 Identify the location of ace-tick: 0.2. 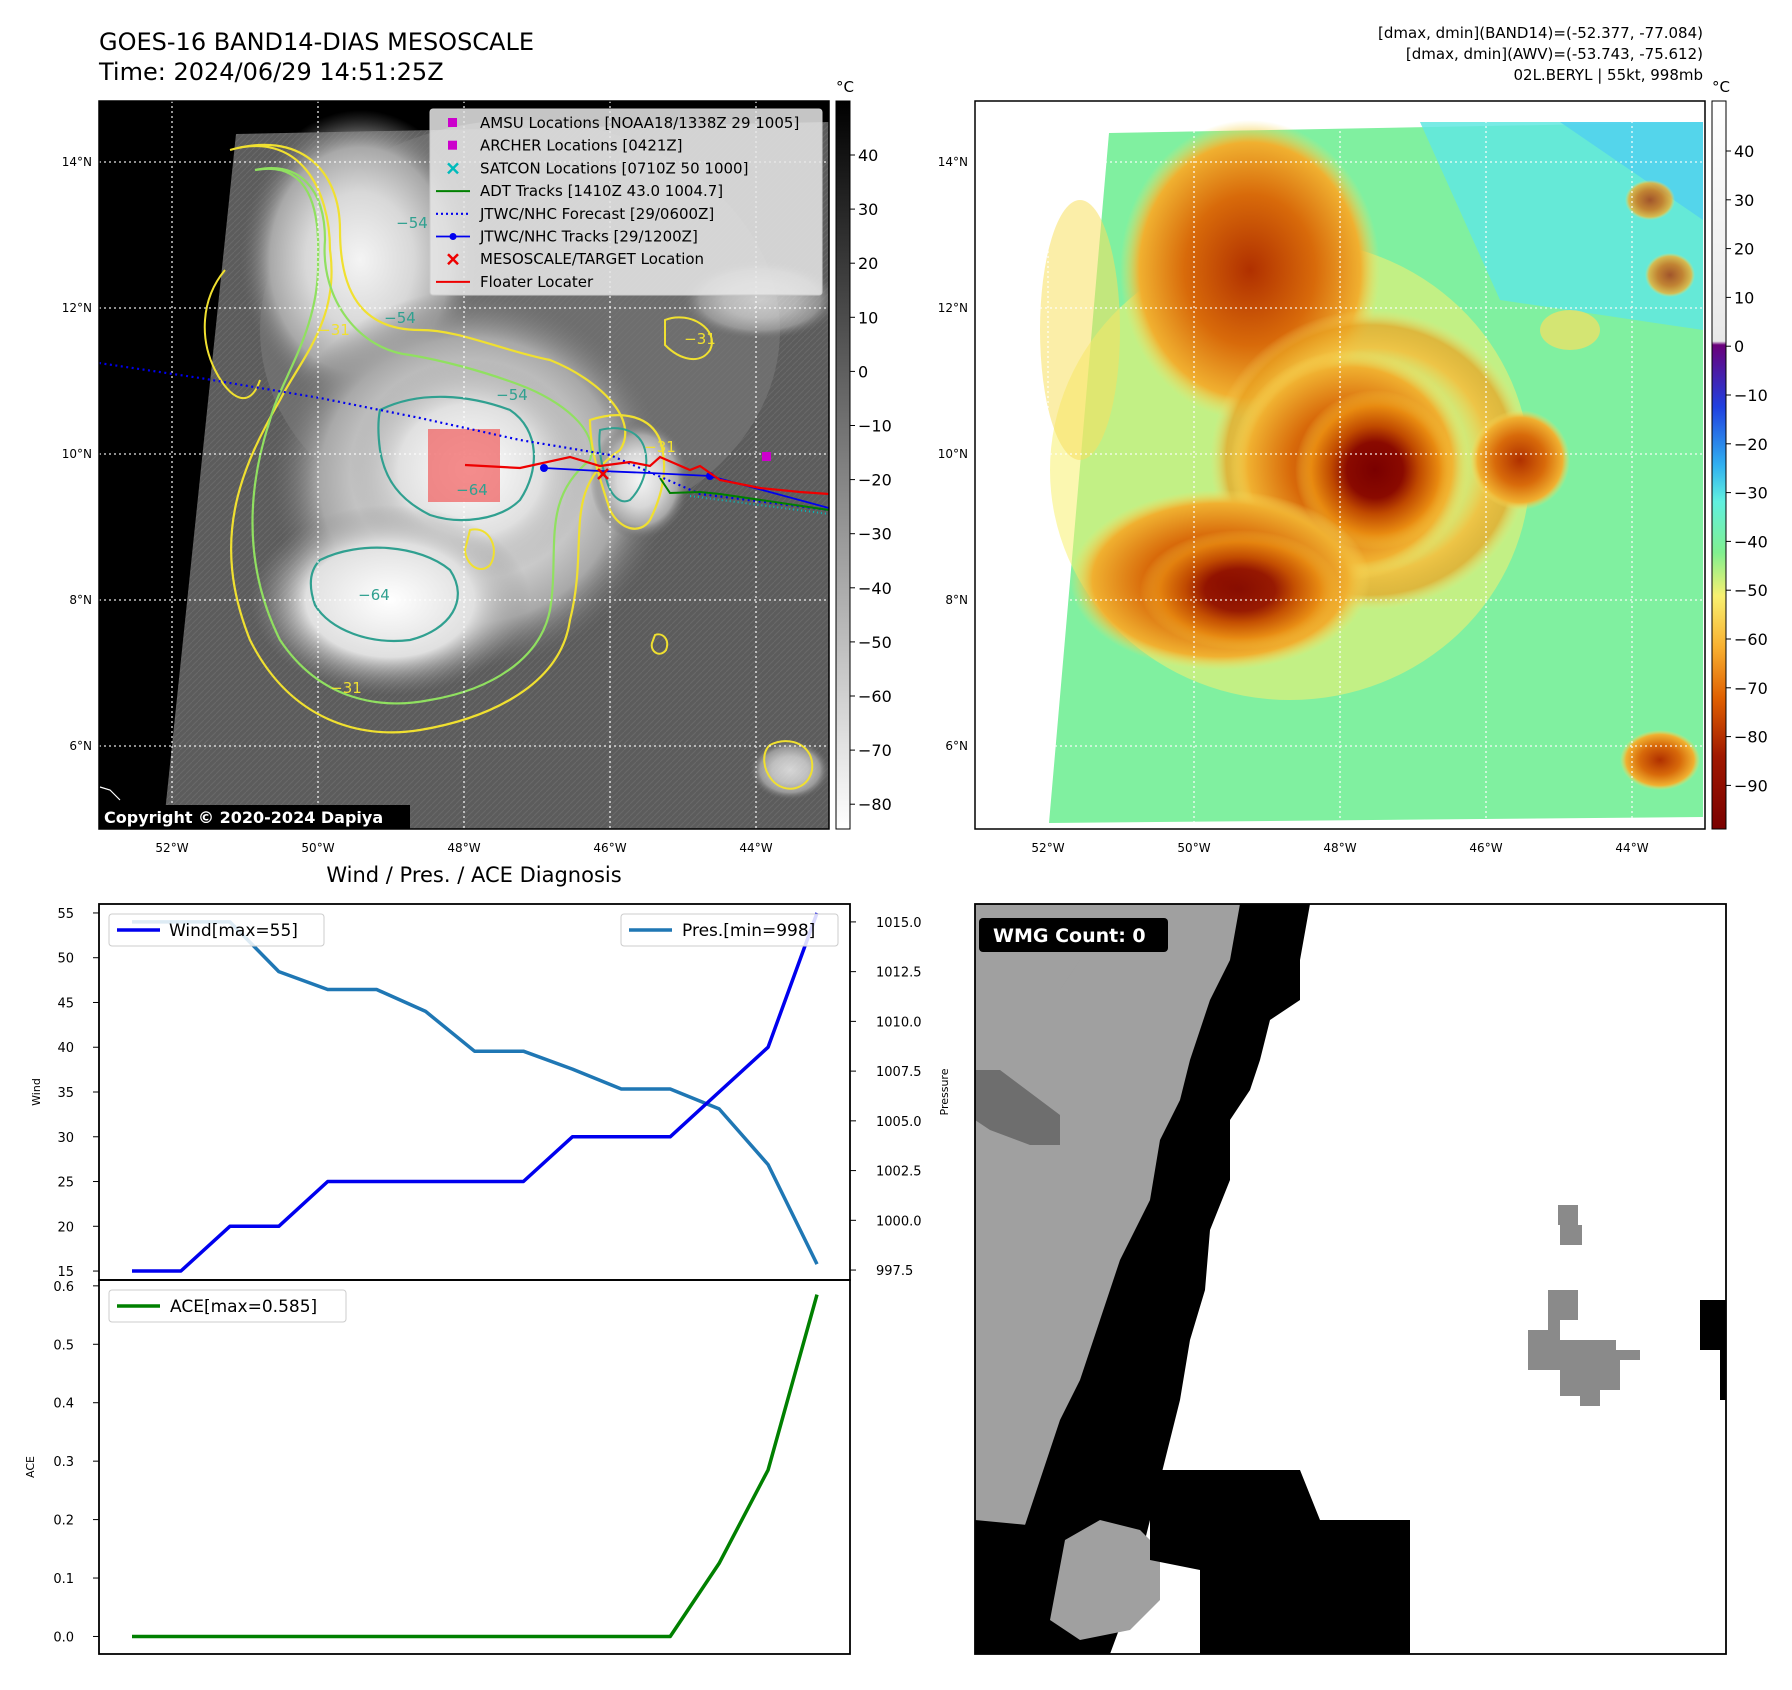
(63, 1521).